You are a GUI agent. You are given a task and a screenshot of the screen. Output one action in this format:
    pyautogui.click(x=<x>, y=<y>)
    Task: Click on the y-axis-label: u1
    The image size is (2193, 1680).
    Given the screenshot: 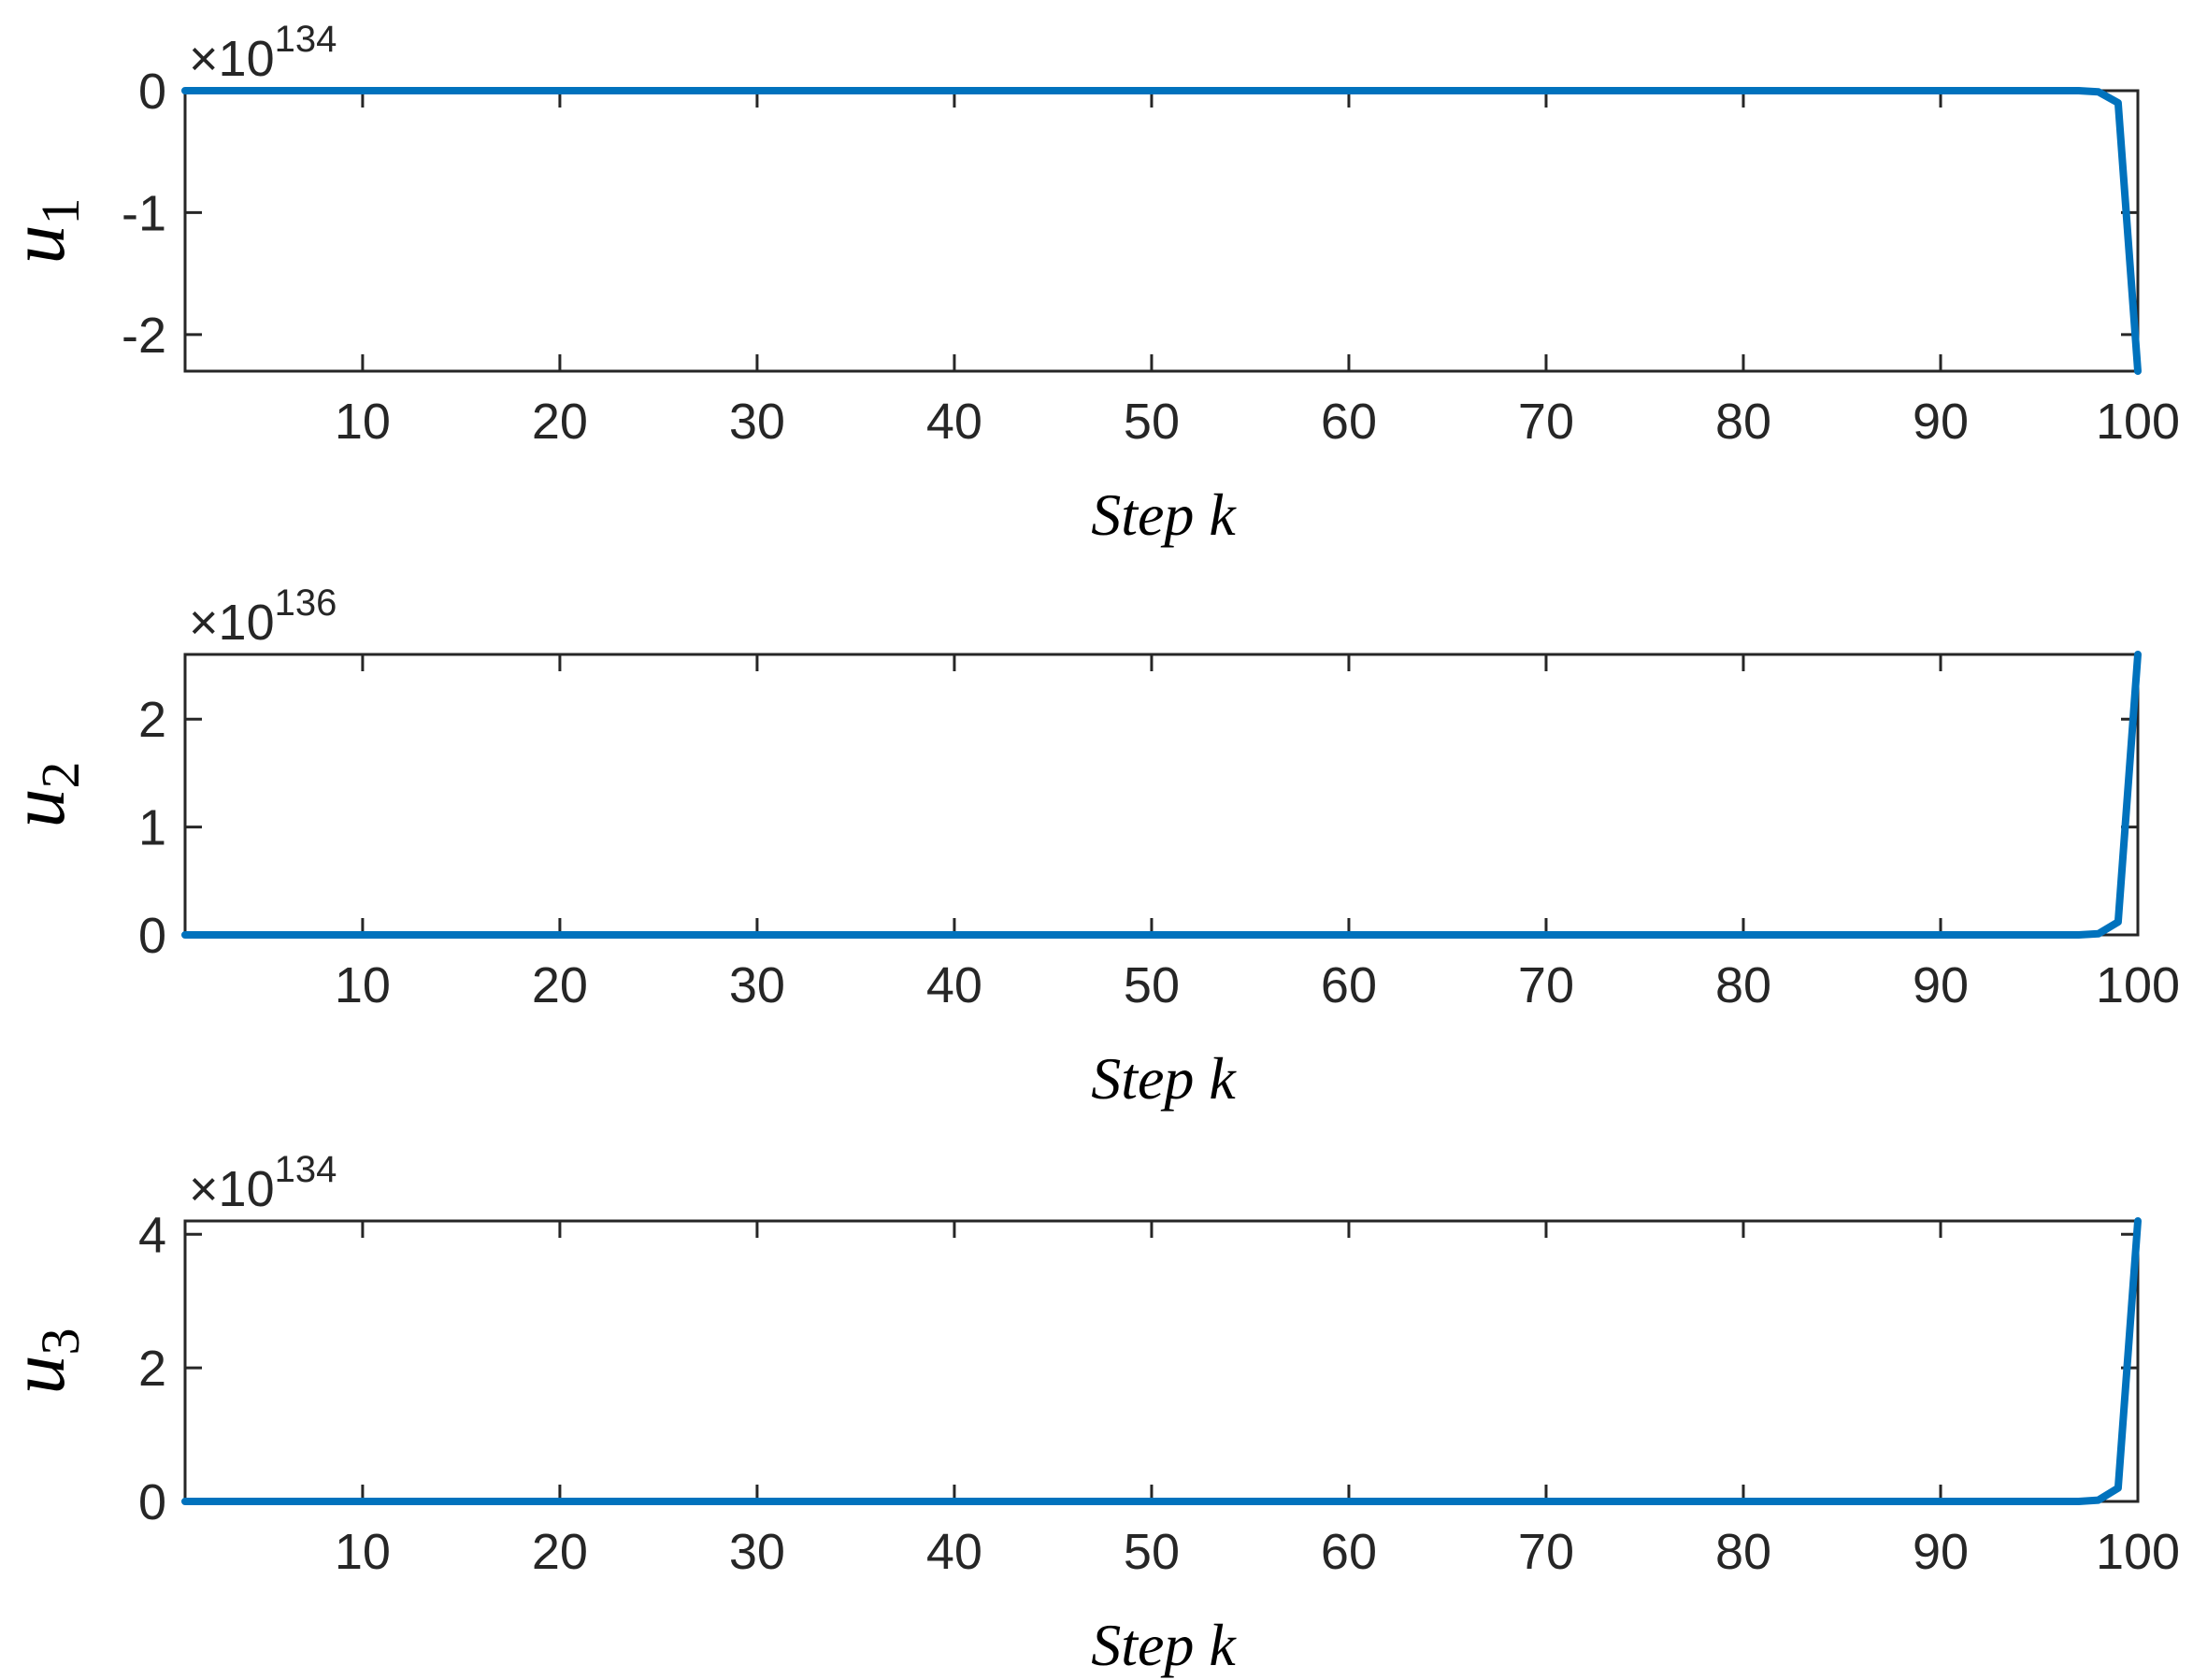 What is the action you would take?
    pyautogui.click(x=45, y=231)
    